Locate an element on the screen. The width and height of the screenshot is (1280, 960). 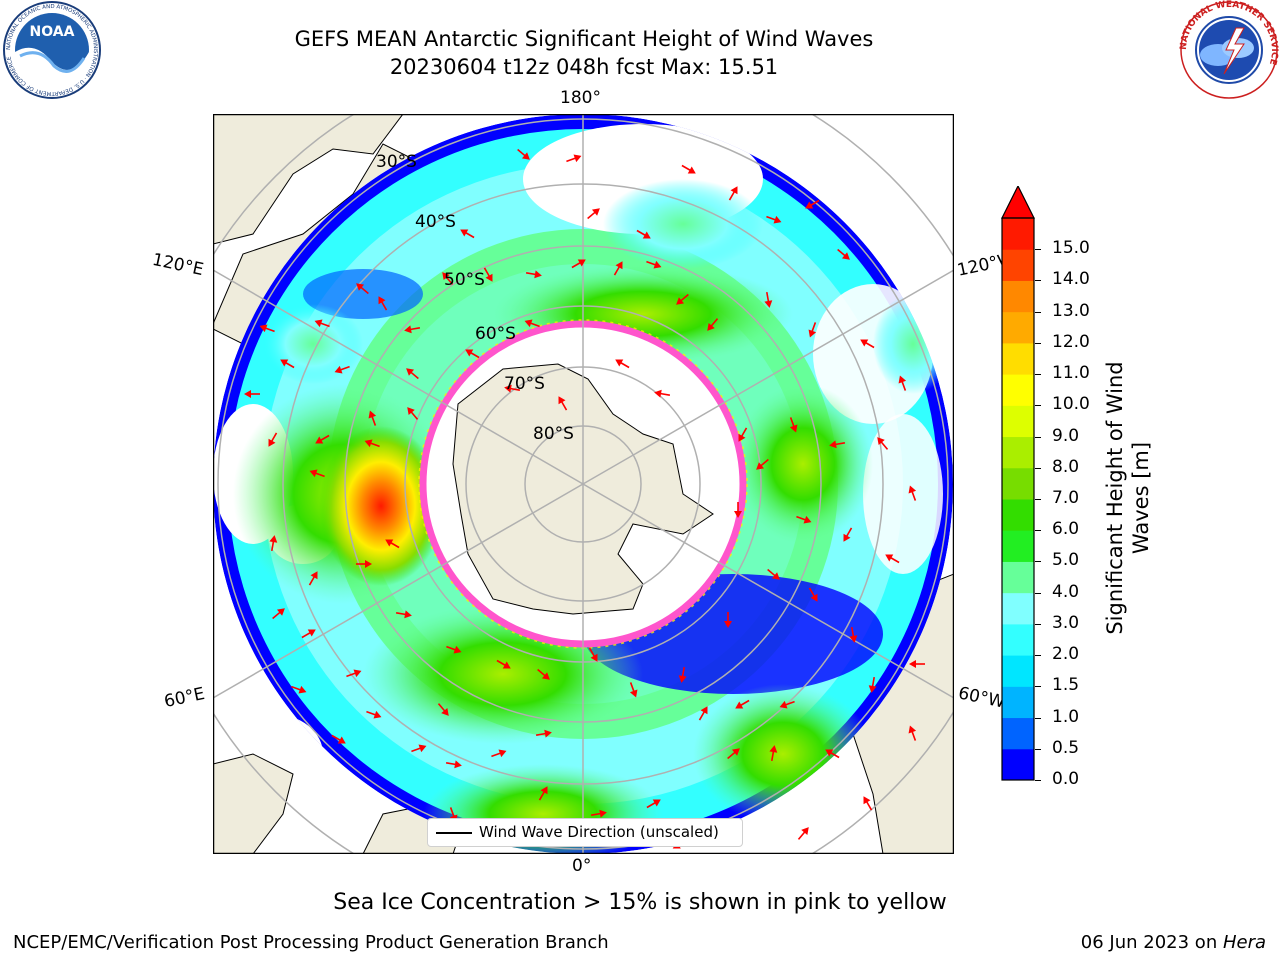
legend-label: Wind Wave Direction (unscaled) is located at coordinates (599, 832).